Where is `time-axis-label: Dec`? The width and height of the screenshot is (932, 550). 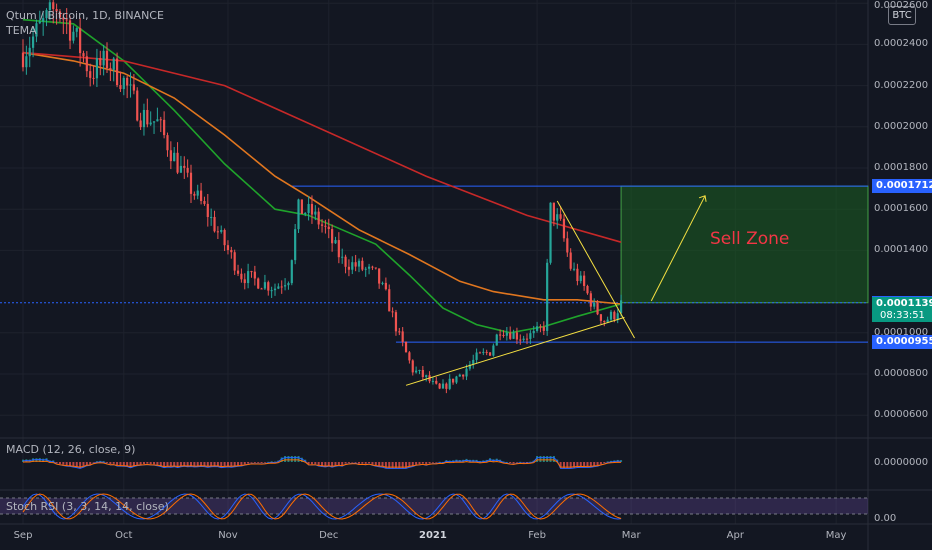
time-axis-label: Dec is located at coordinates (329, 535).